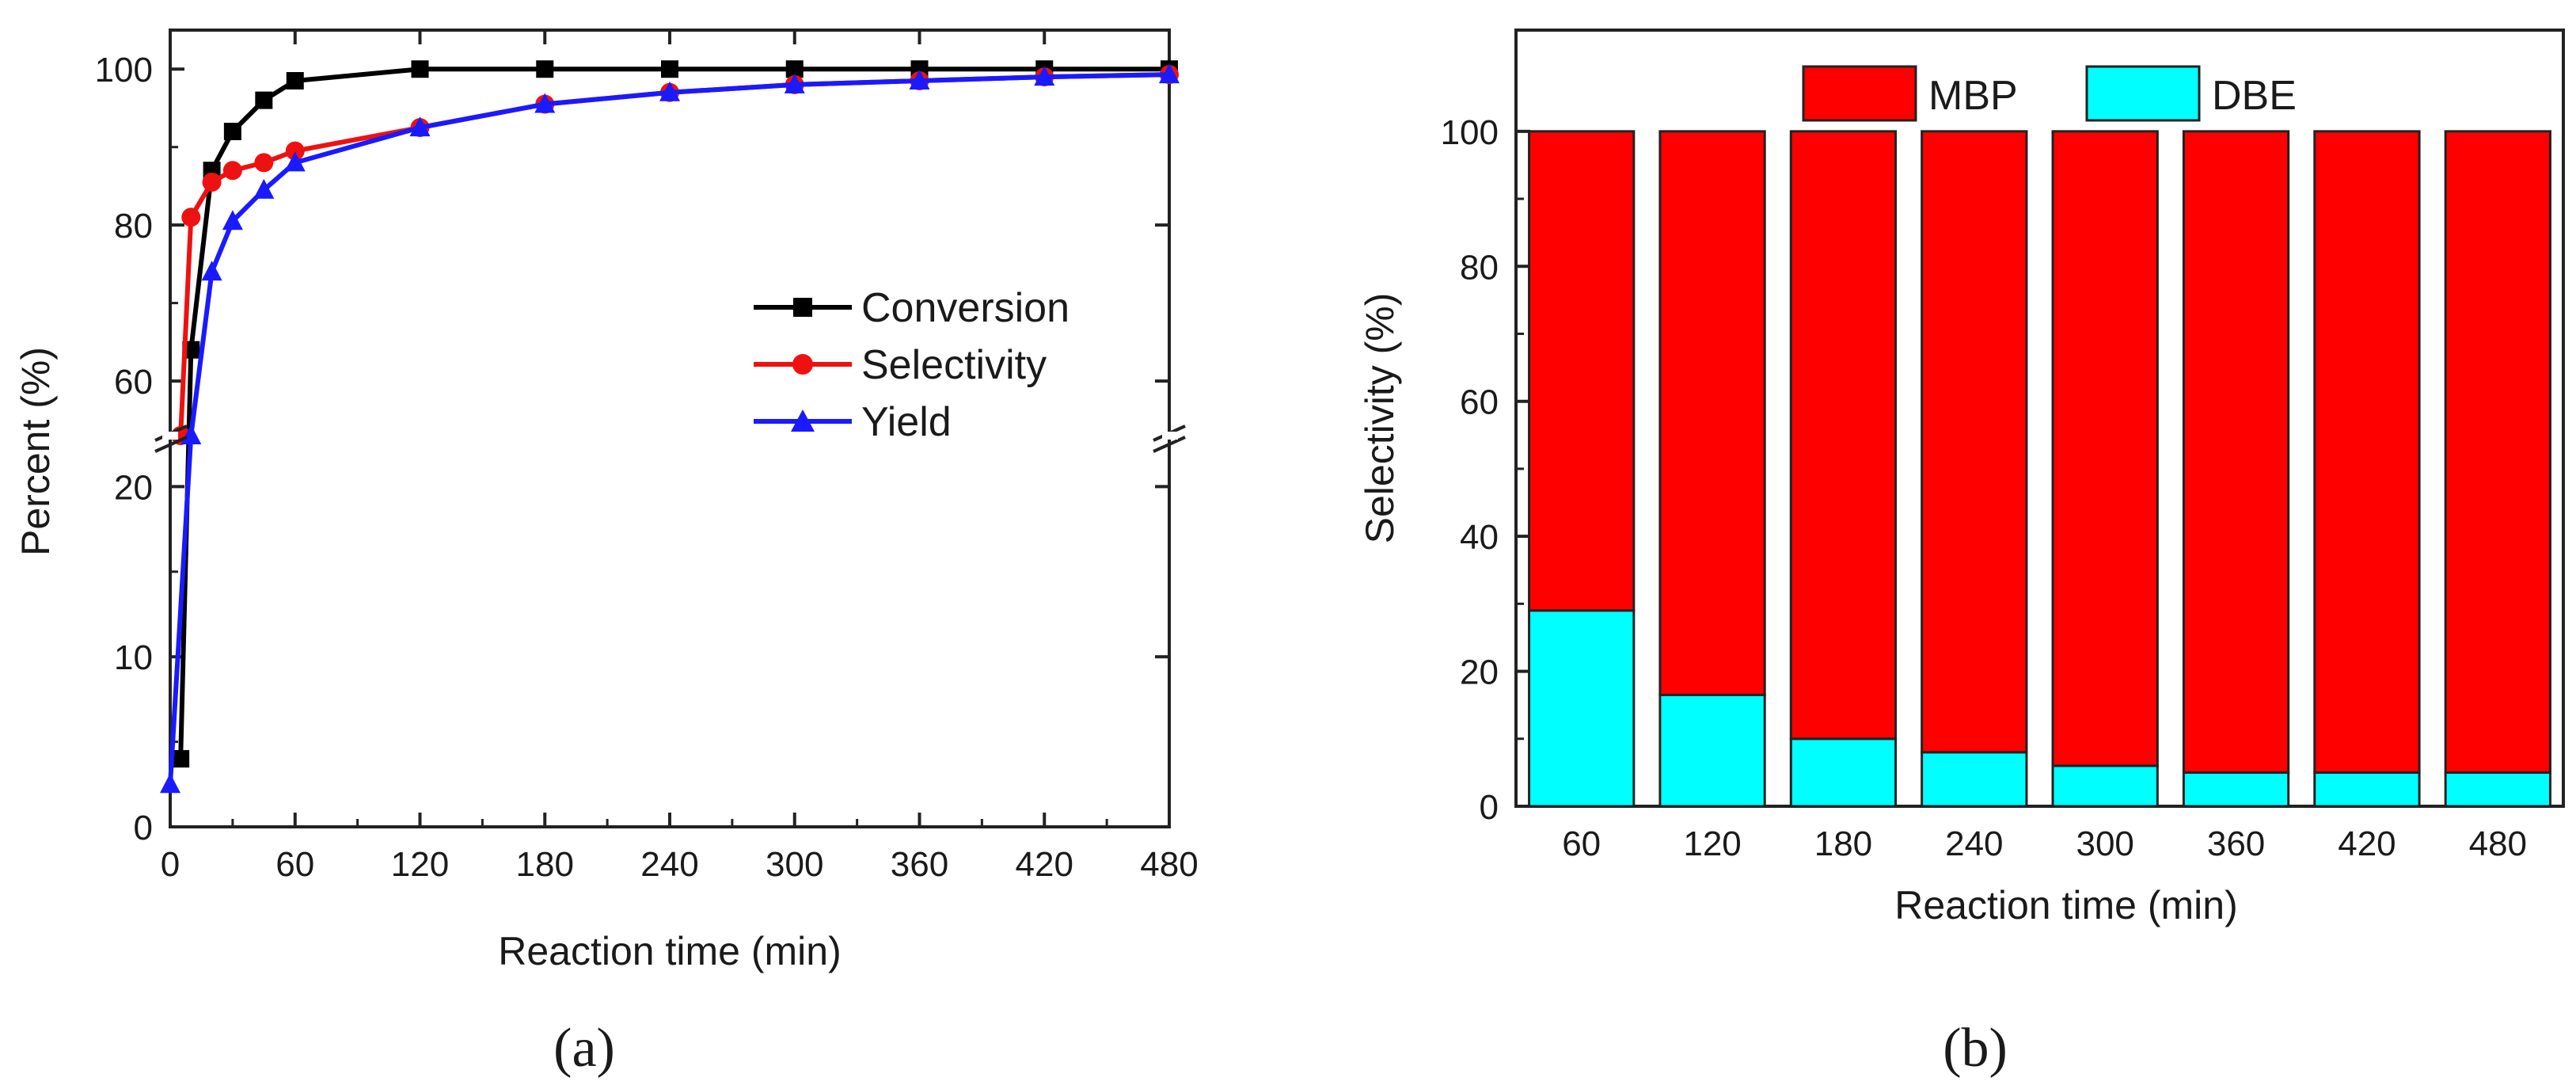 This screenshot has width=2576, height=1089. I want to click on legend-label-yield: Yield, so click(907, 422).